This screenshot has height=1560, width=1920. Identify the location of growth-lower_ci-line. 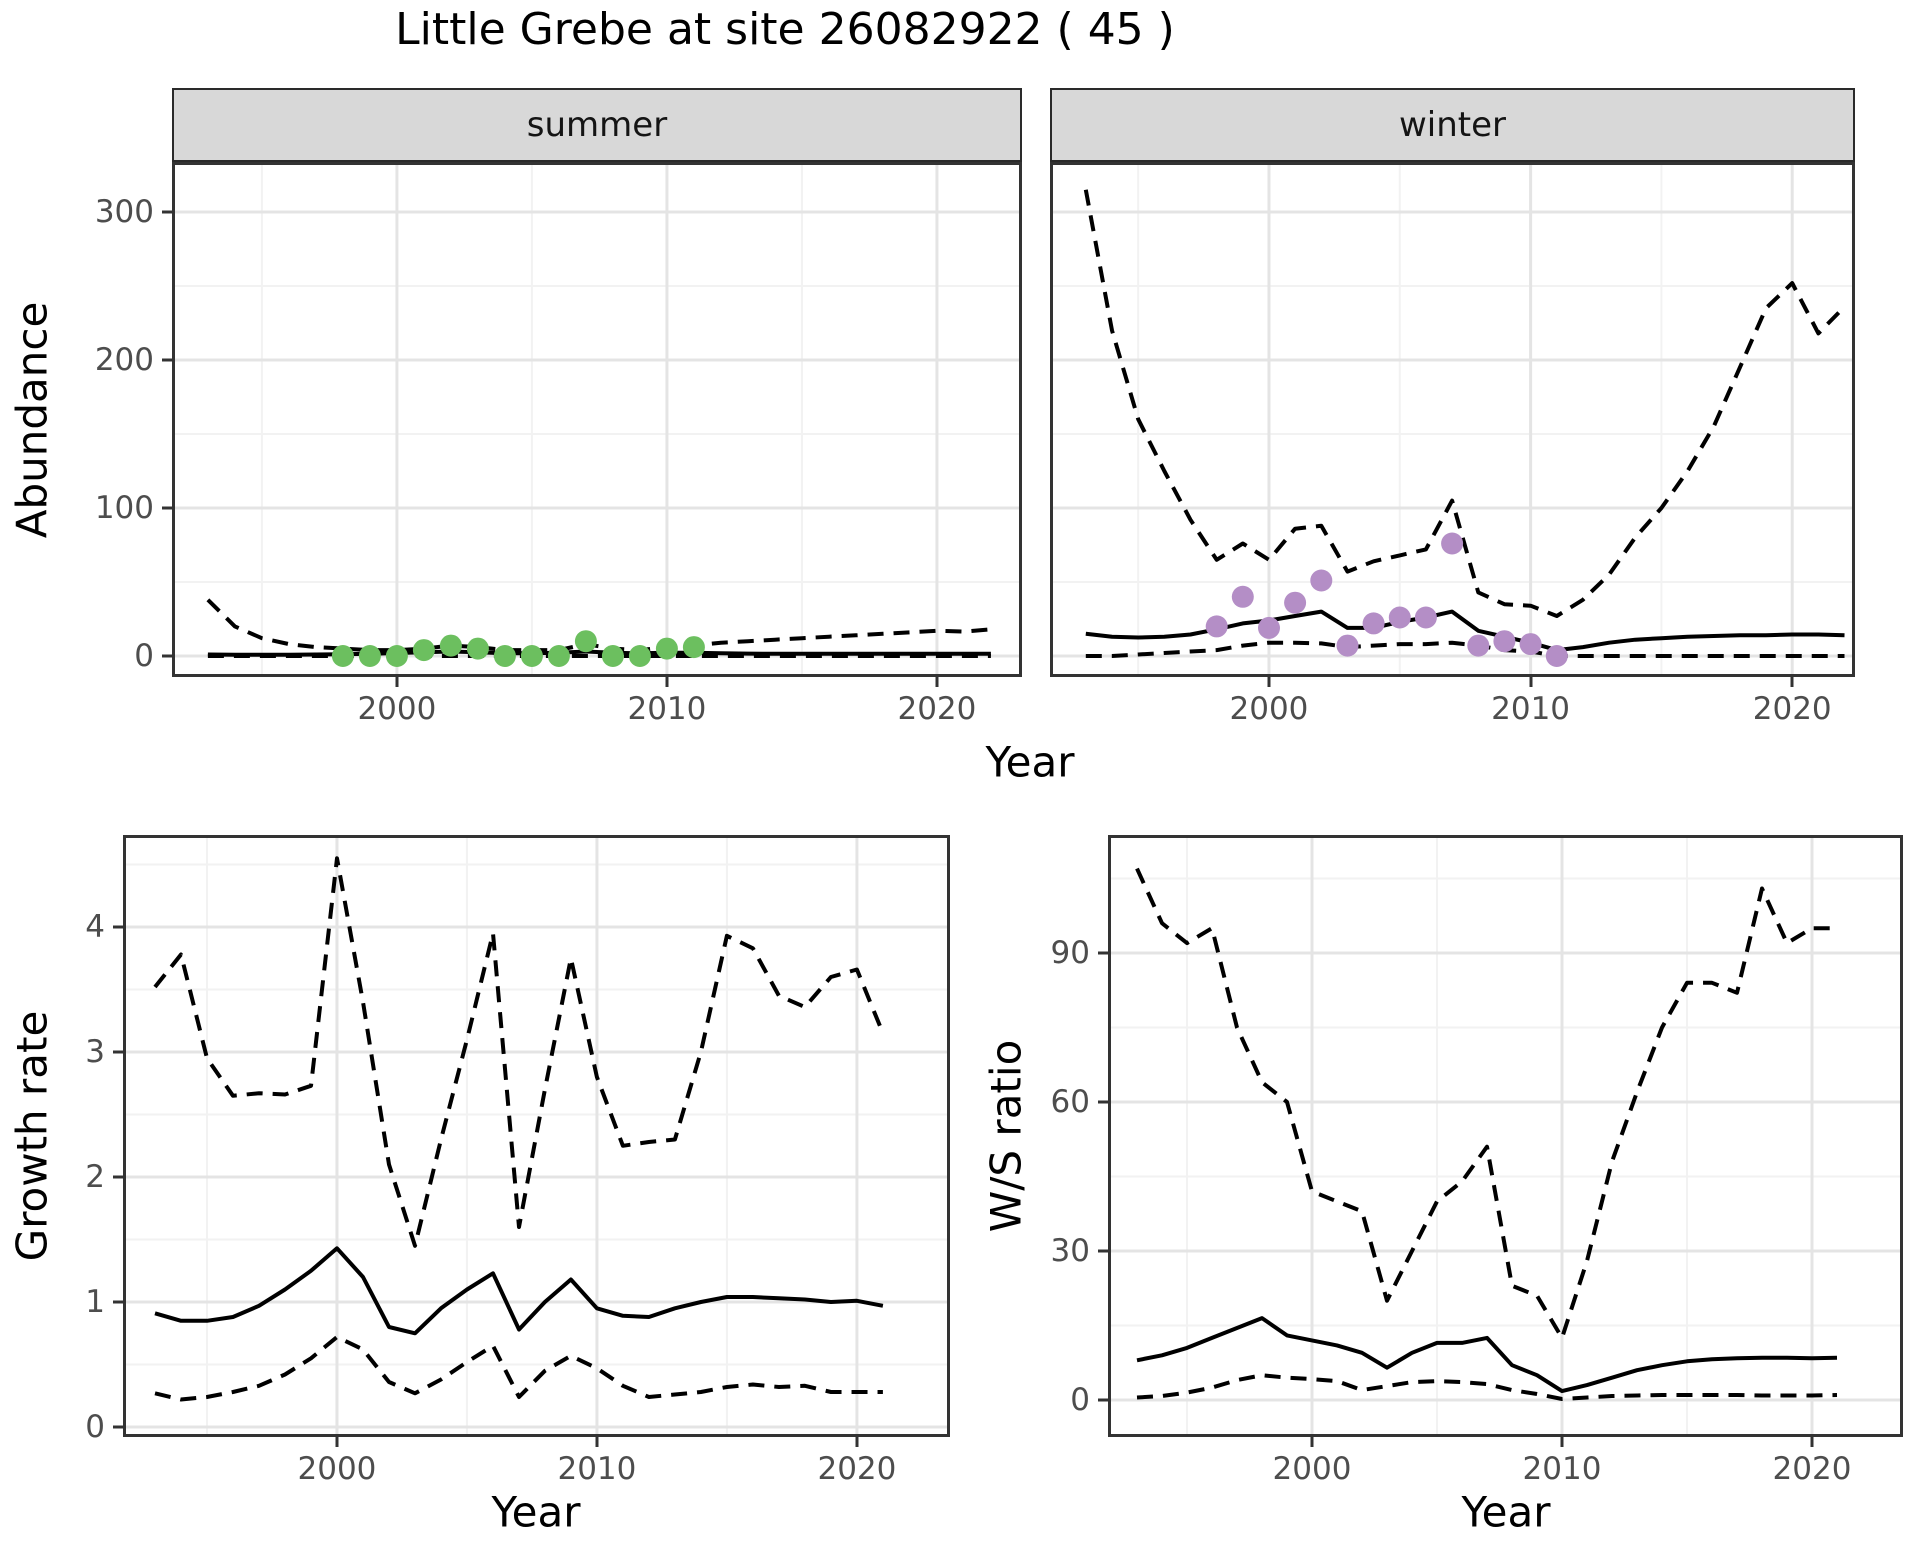
(518, 1368).